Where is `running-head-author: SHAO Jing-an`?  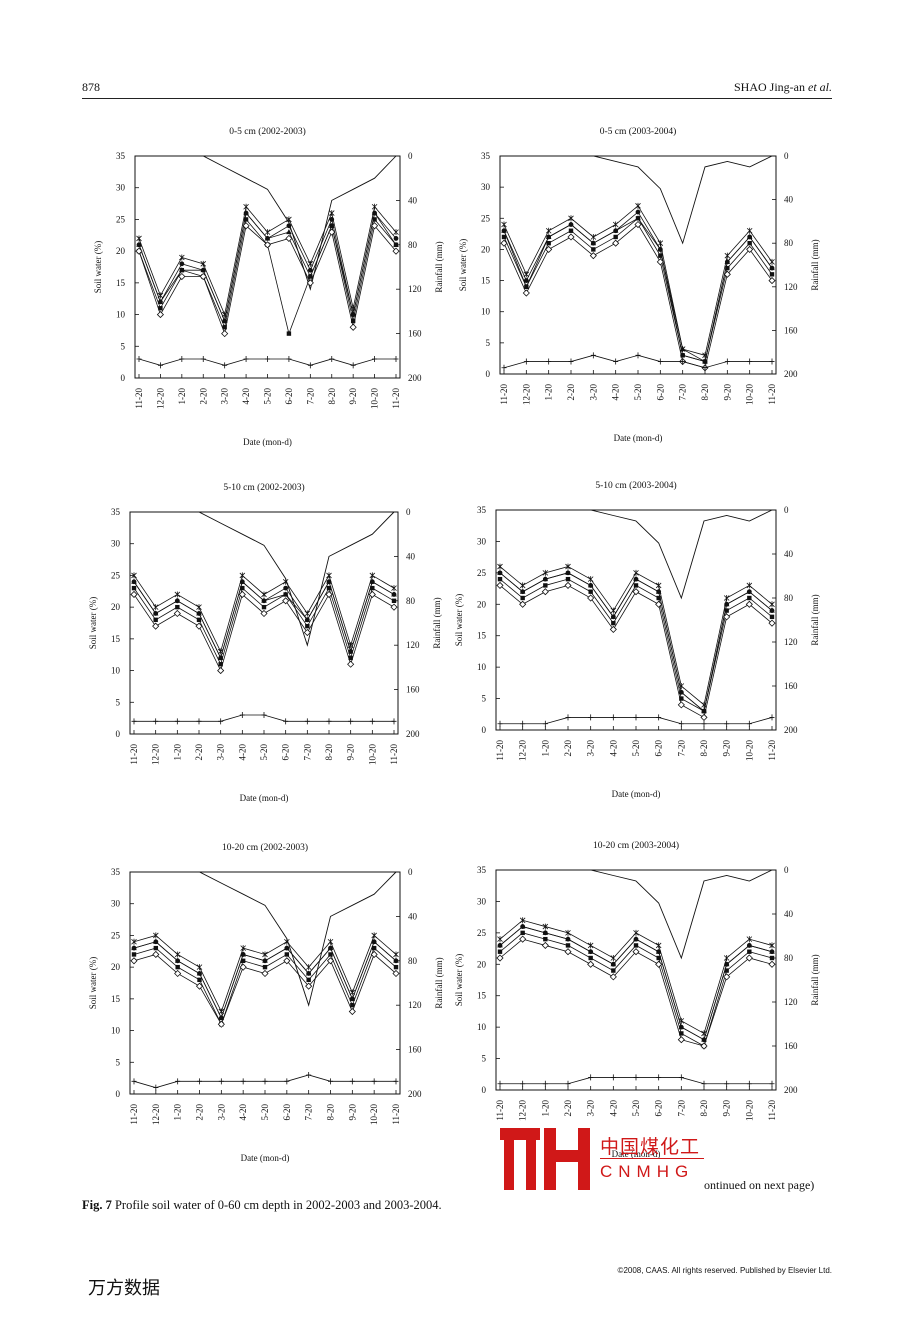
running-head-author: SHAO Jing-an is located at coordinates (769, 87).